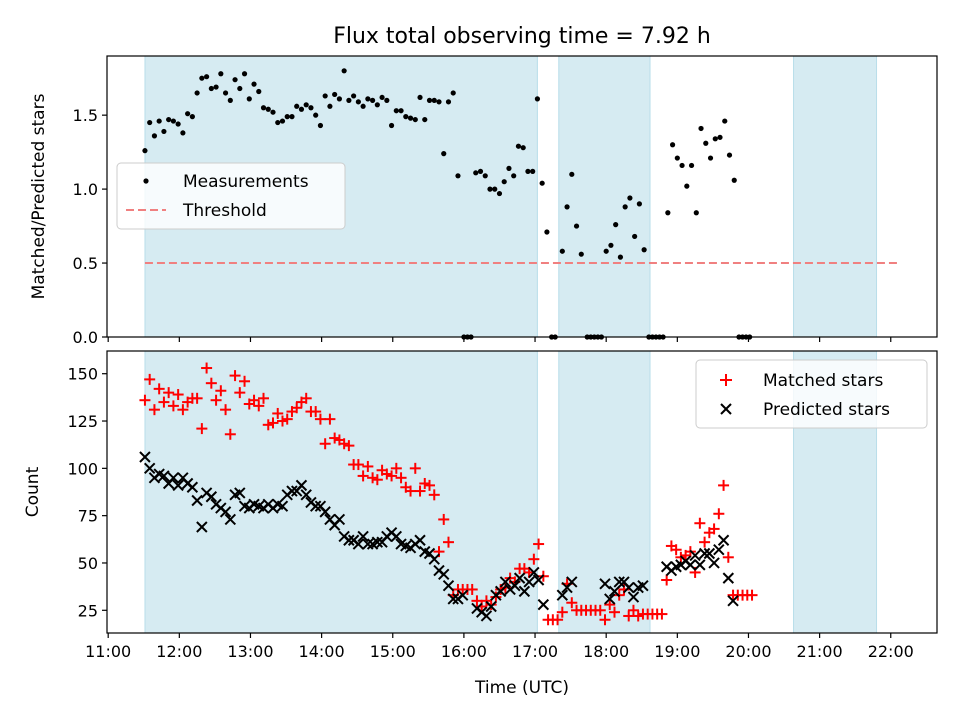 The height and width of the screenshot is (720, 960). Describe the element at coordinates (82, 421) in the screenshot. I see `y-tick-label: 125` at that location.